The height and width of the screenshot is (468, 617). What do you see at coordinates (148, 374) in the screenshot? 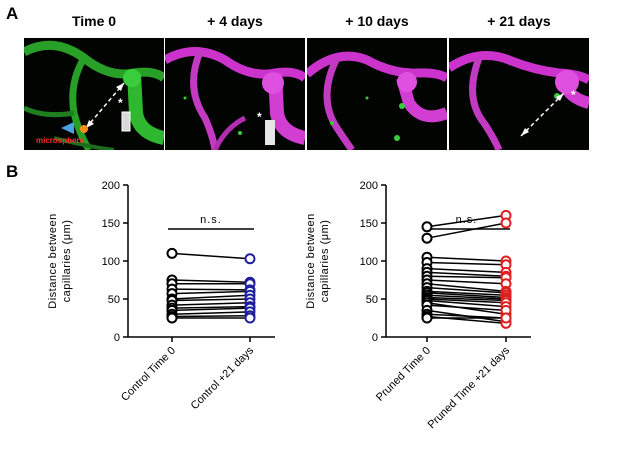
I see `x-category-label: Control Time 0` at bounding box center [148, 374].